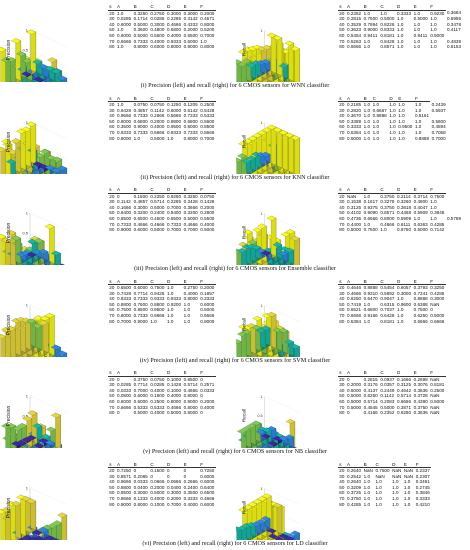  I want to click on table-row: 50 0.3209 1.0 1.0 1.0 1.0 0.2745, so click(384, 488).